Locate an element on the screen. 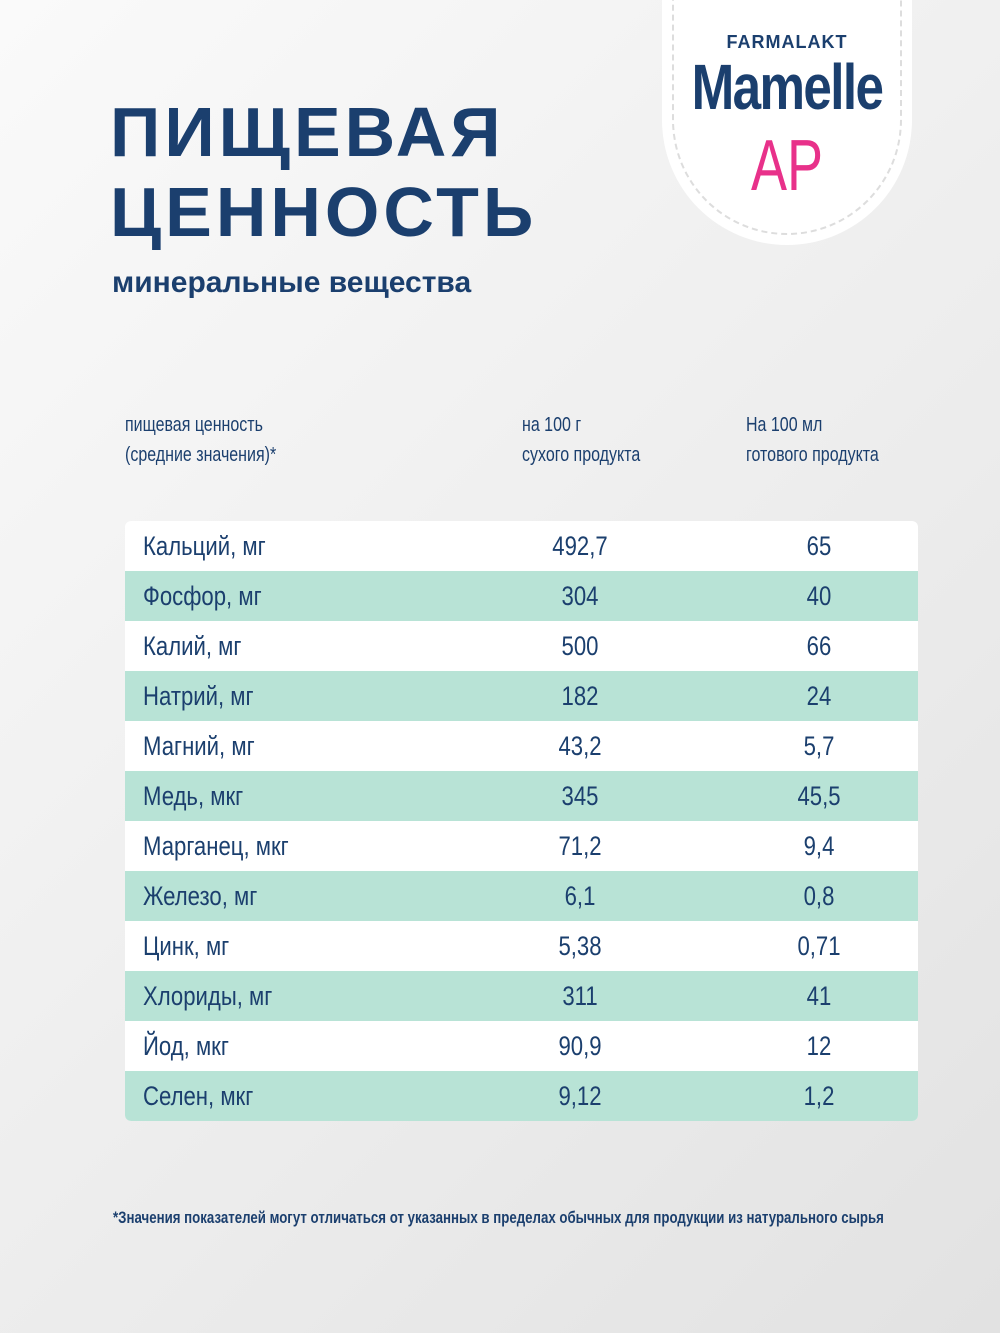 This screenshot has height=1333, width=1000. cell: Медь, мкг is located at coordinates (193, 796).